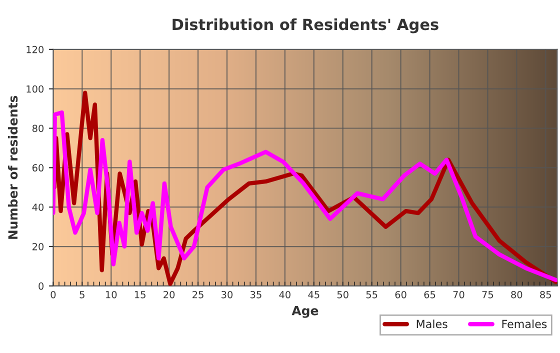 The height and width of the screenshot is (353, 560). Describe the element at coordinates (13, 167) in the screenshot. I see `y-axis-title: Number of residents` at that location.